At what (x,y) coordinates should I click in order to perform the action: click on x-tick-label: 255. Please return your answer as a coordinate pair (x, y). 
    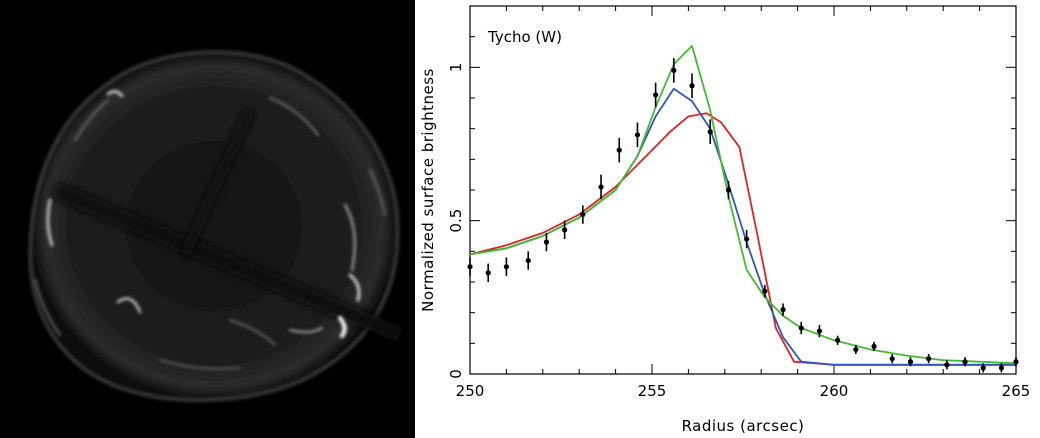
    Looking at the image, I should click on (652, 391).